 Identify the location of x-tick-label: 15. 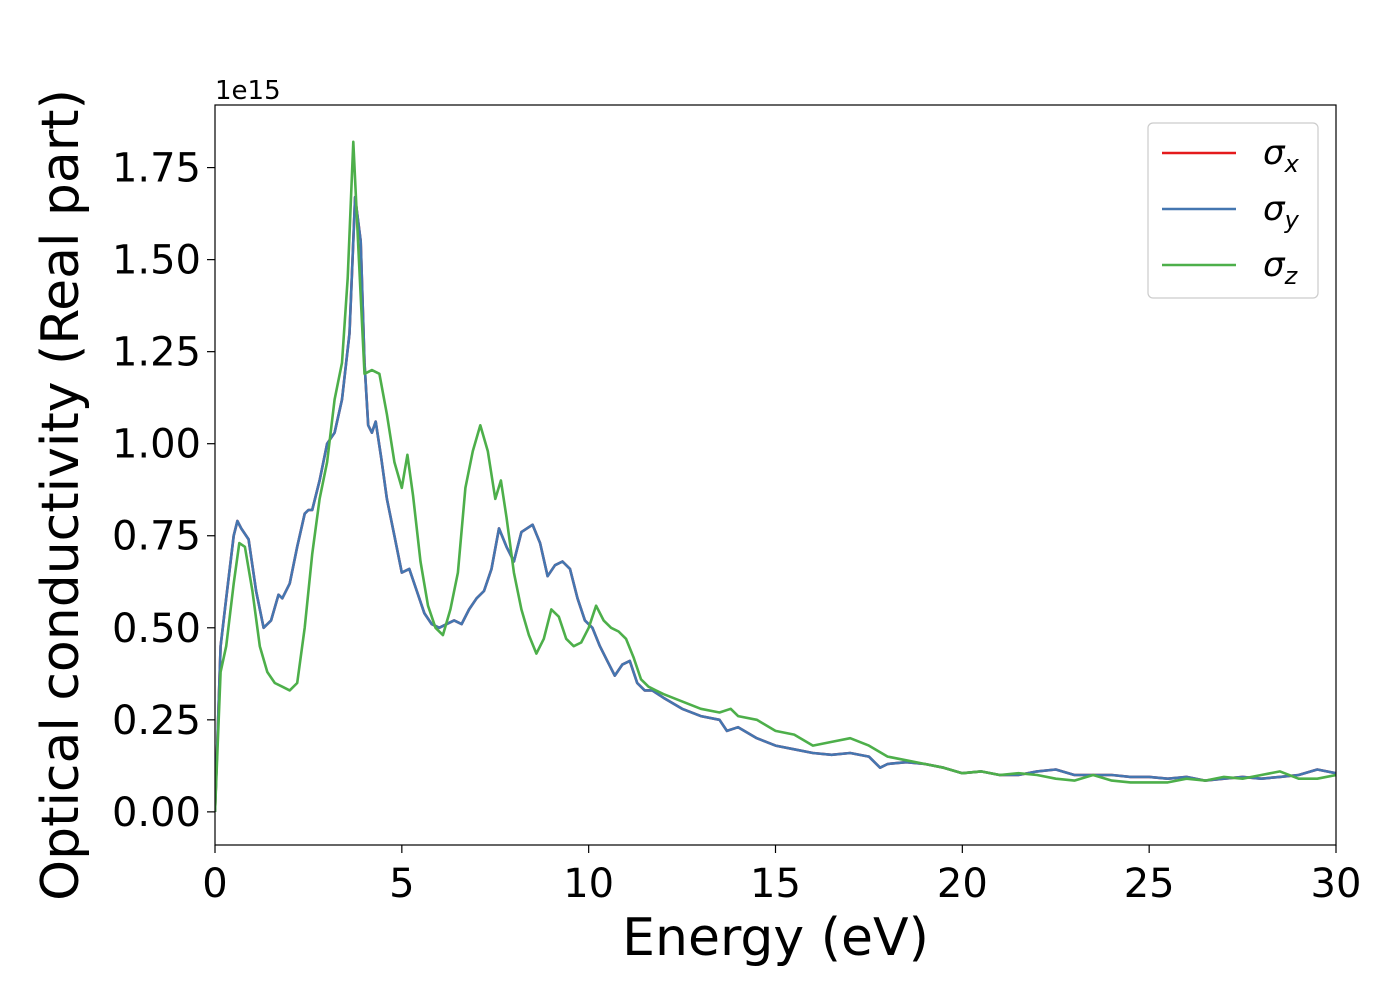
(775, 884).